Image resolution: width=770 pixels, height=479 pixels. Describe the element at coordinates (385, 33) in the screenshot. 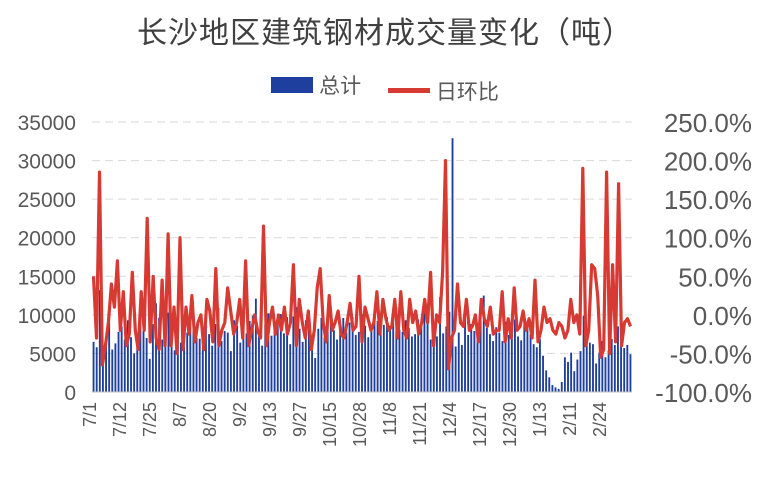

I see `chart-title: 长沙地区建筑钢材成交量变化（吨）` at that location.